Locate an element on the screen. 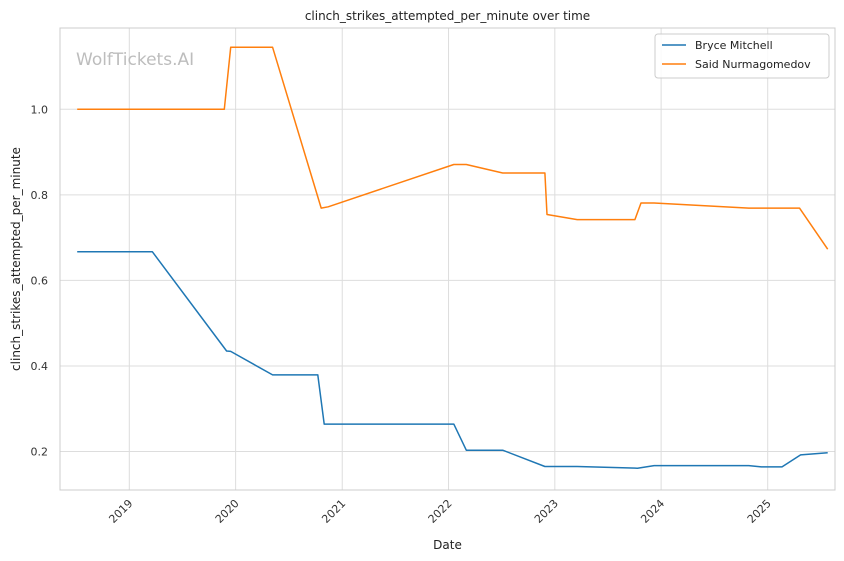 This screenshot has height=561, width=844. x-tick-label: 2021 is located at coordinates (333, 511).